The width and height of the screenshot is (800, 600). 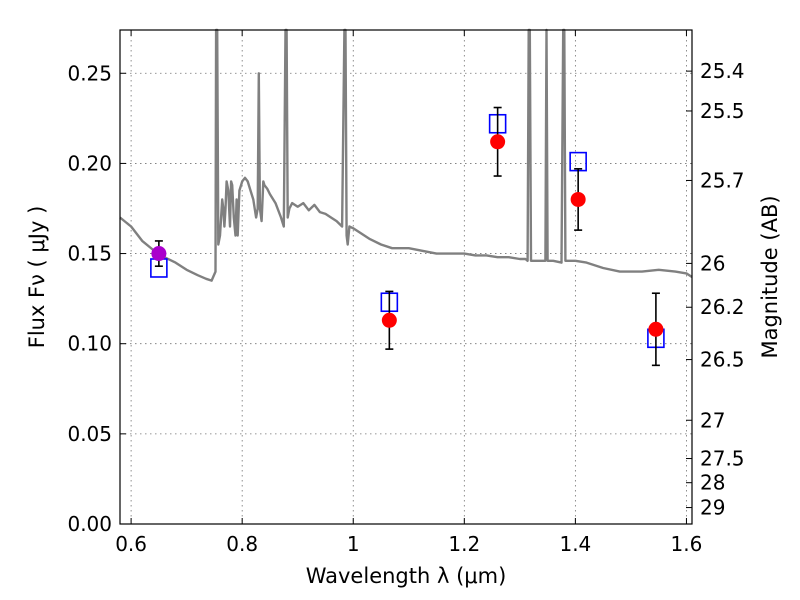 I want to click on x-tick-label: 1.4, so click(x=575, y=544).